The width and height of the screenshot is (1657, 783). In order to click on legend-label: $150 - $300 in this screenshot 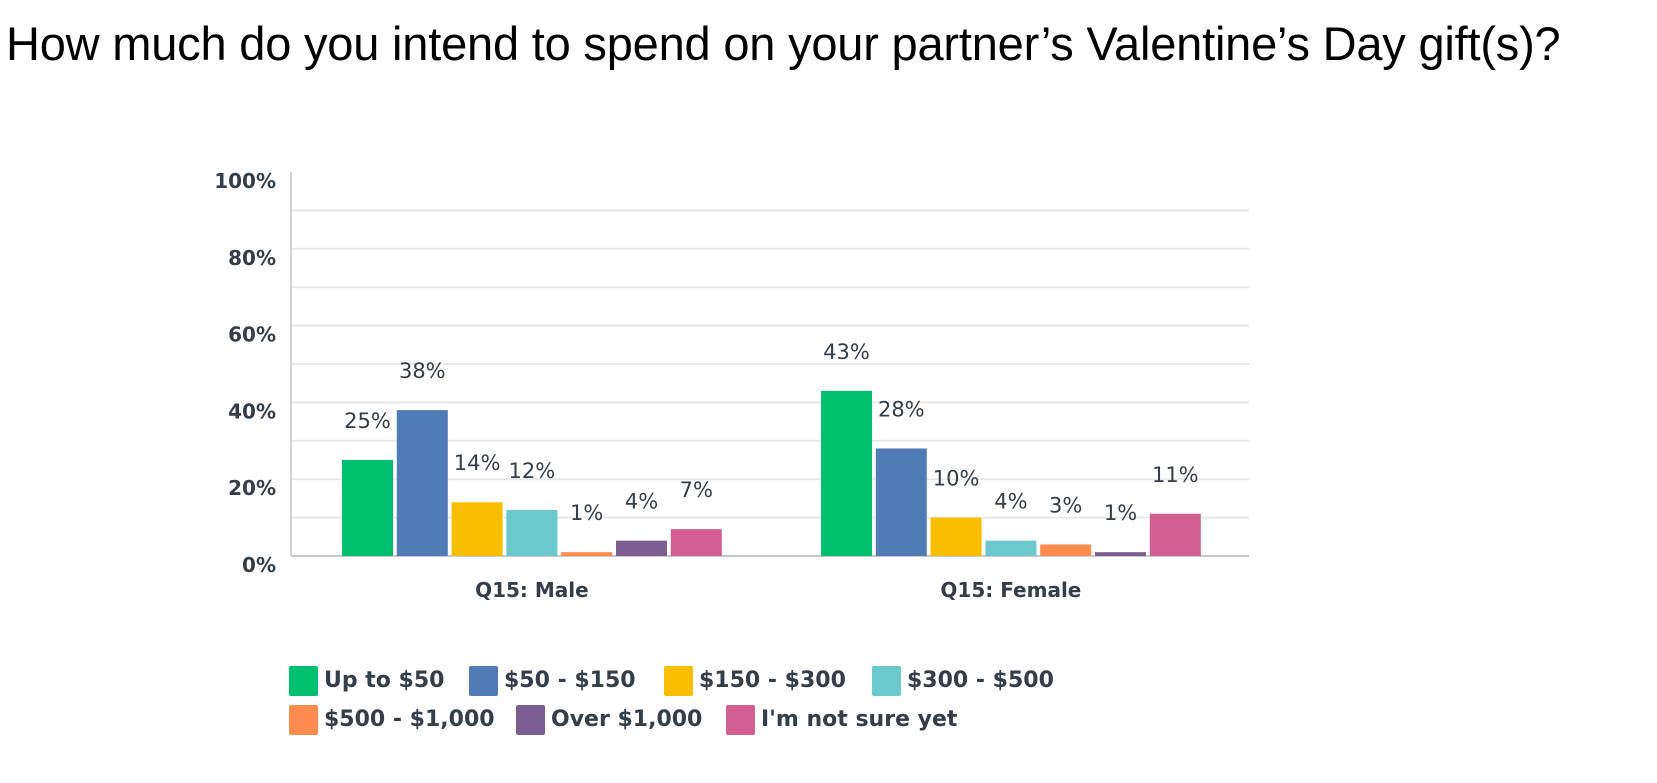, I will do `click(772, 680)`.